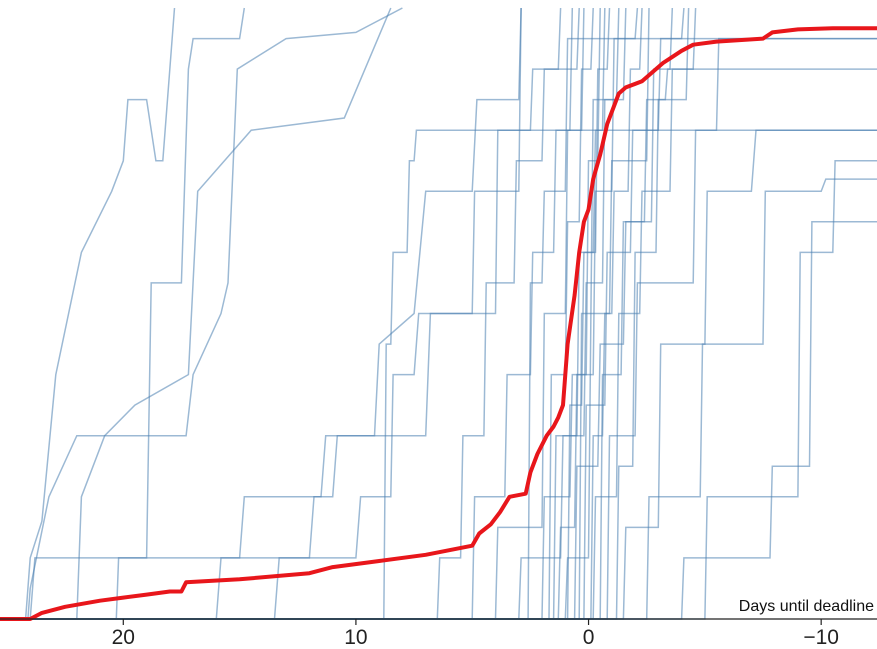 This screenshot has height=649, width=877. Describe the element at coordinates (475, 634) in the screenshot. I see `x-axis-ticks: 20 10 0 −10` at that location.